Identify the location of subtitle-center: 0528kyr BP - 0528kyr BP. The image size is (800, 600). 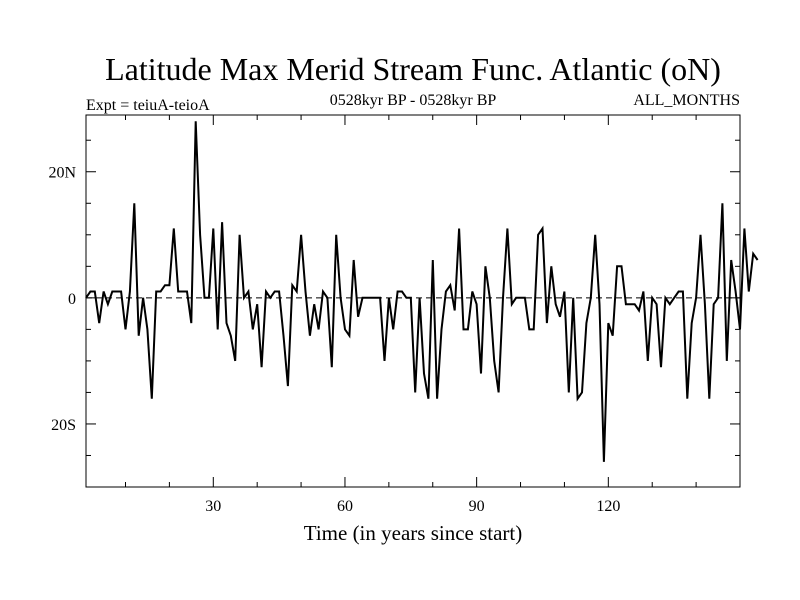
(413, 100).